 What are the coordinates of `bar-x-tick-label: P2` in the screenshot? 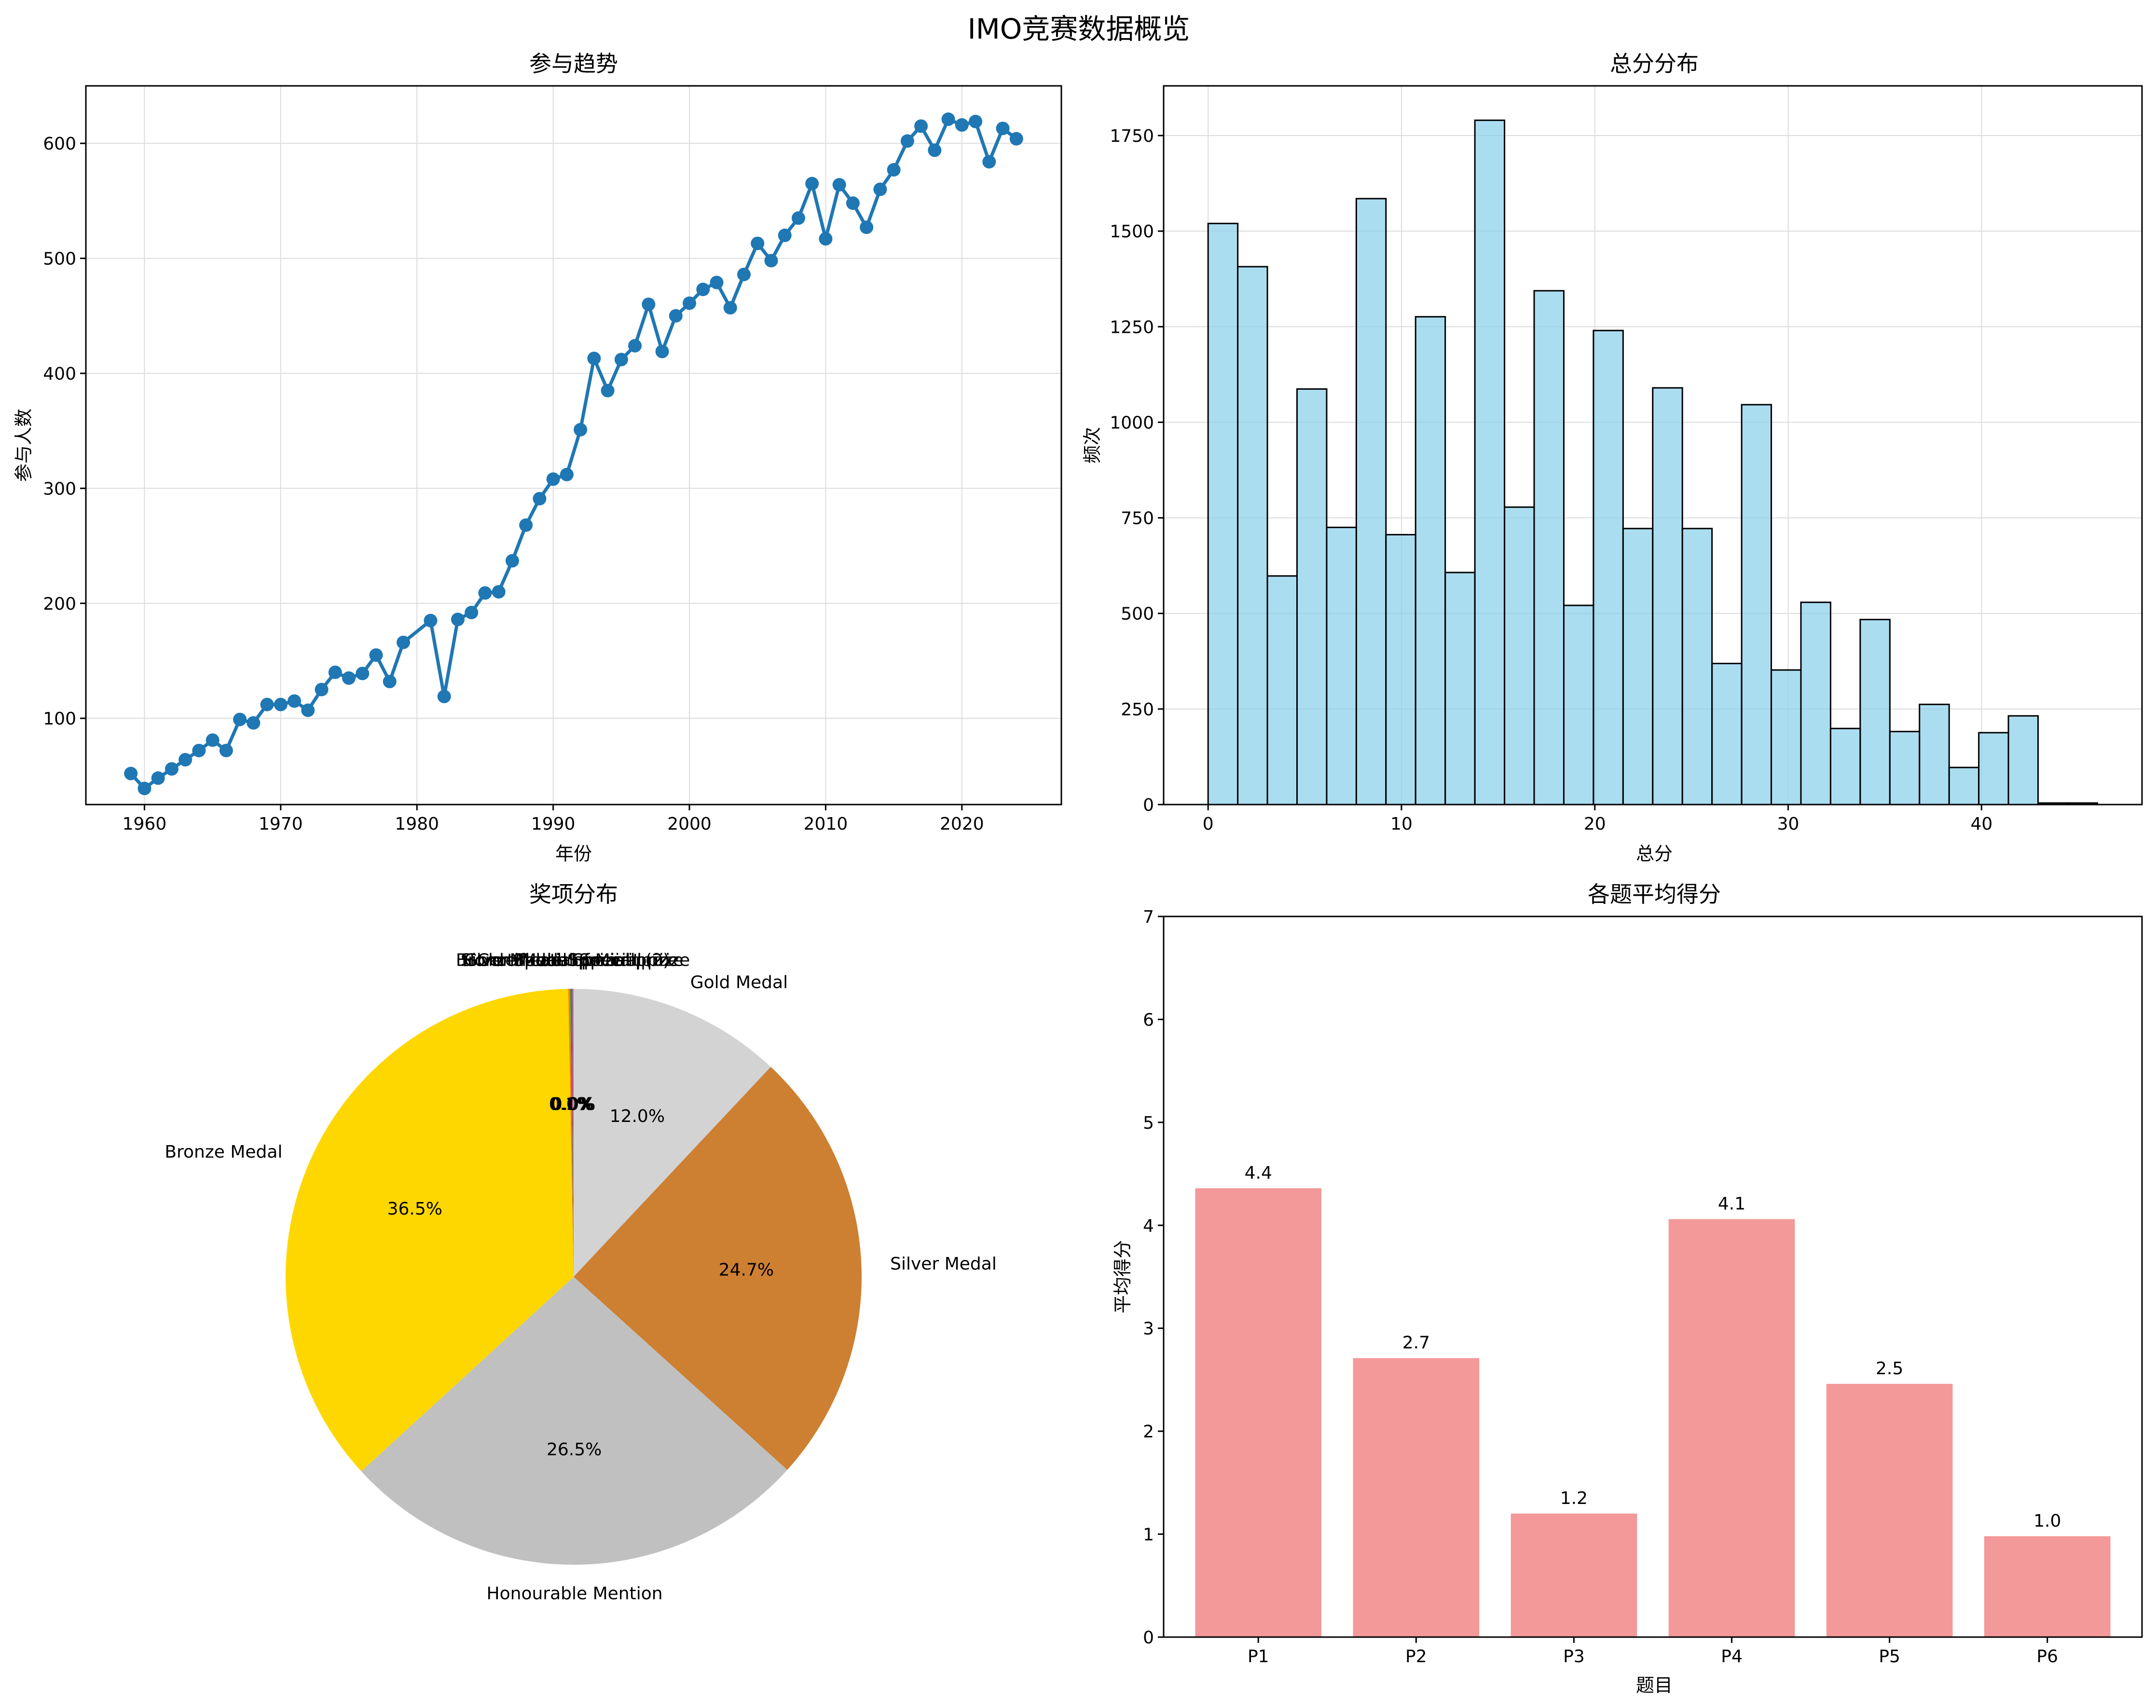 It's located at (1416, 1657).